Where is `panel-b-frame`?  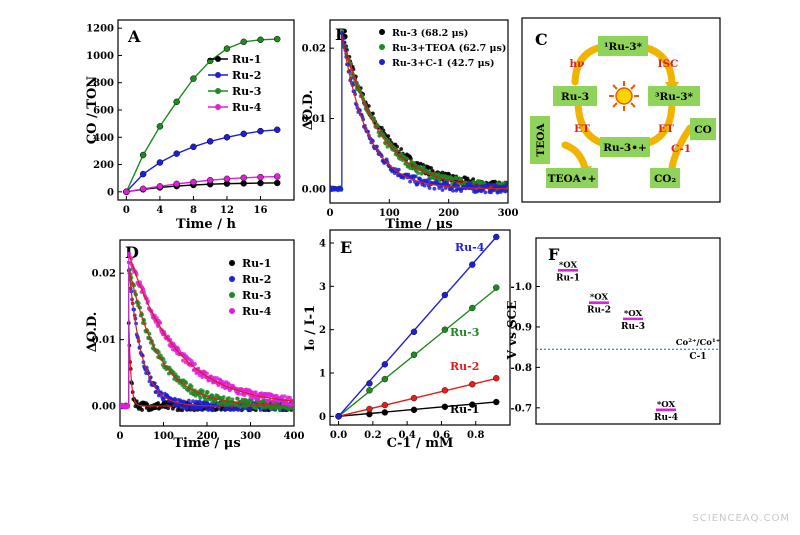
panel-b-frame is located at coordinates (419, 111).